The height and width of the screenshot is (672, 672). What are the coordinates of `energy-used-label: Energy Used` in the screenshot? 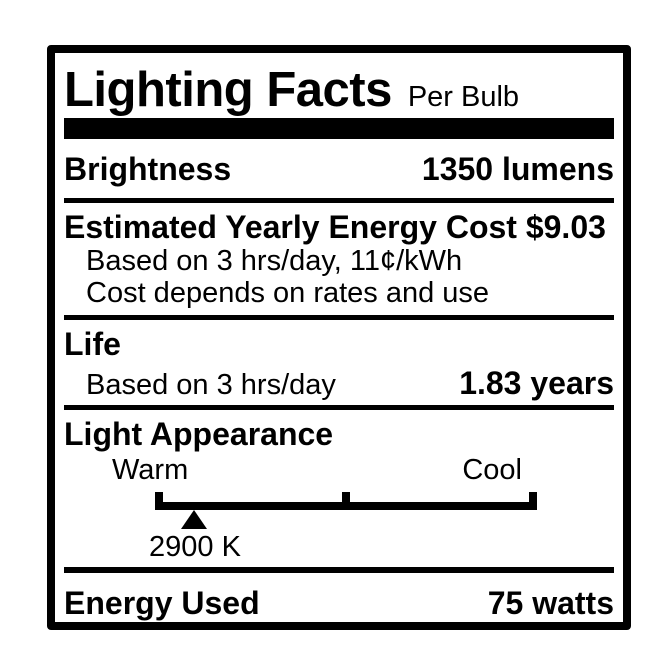 It's located at (162, 603).